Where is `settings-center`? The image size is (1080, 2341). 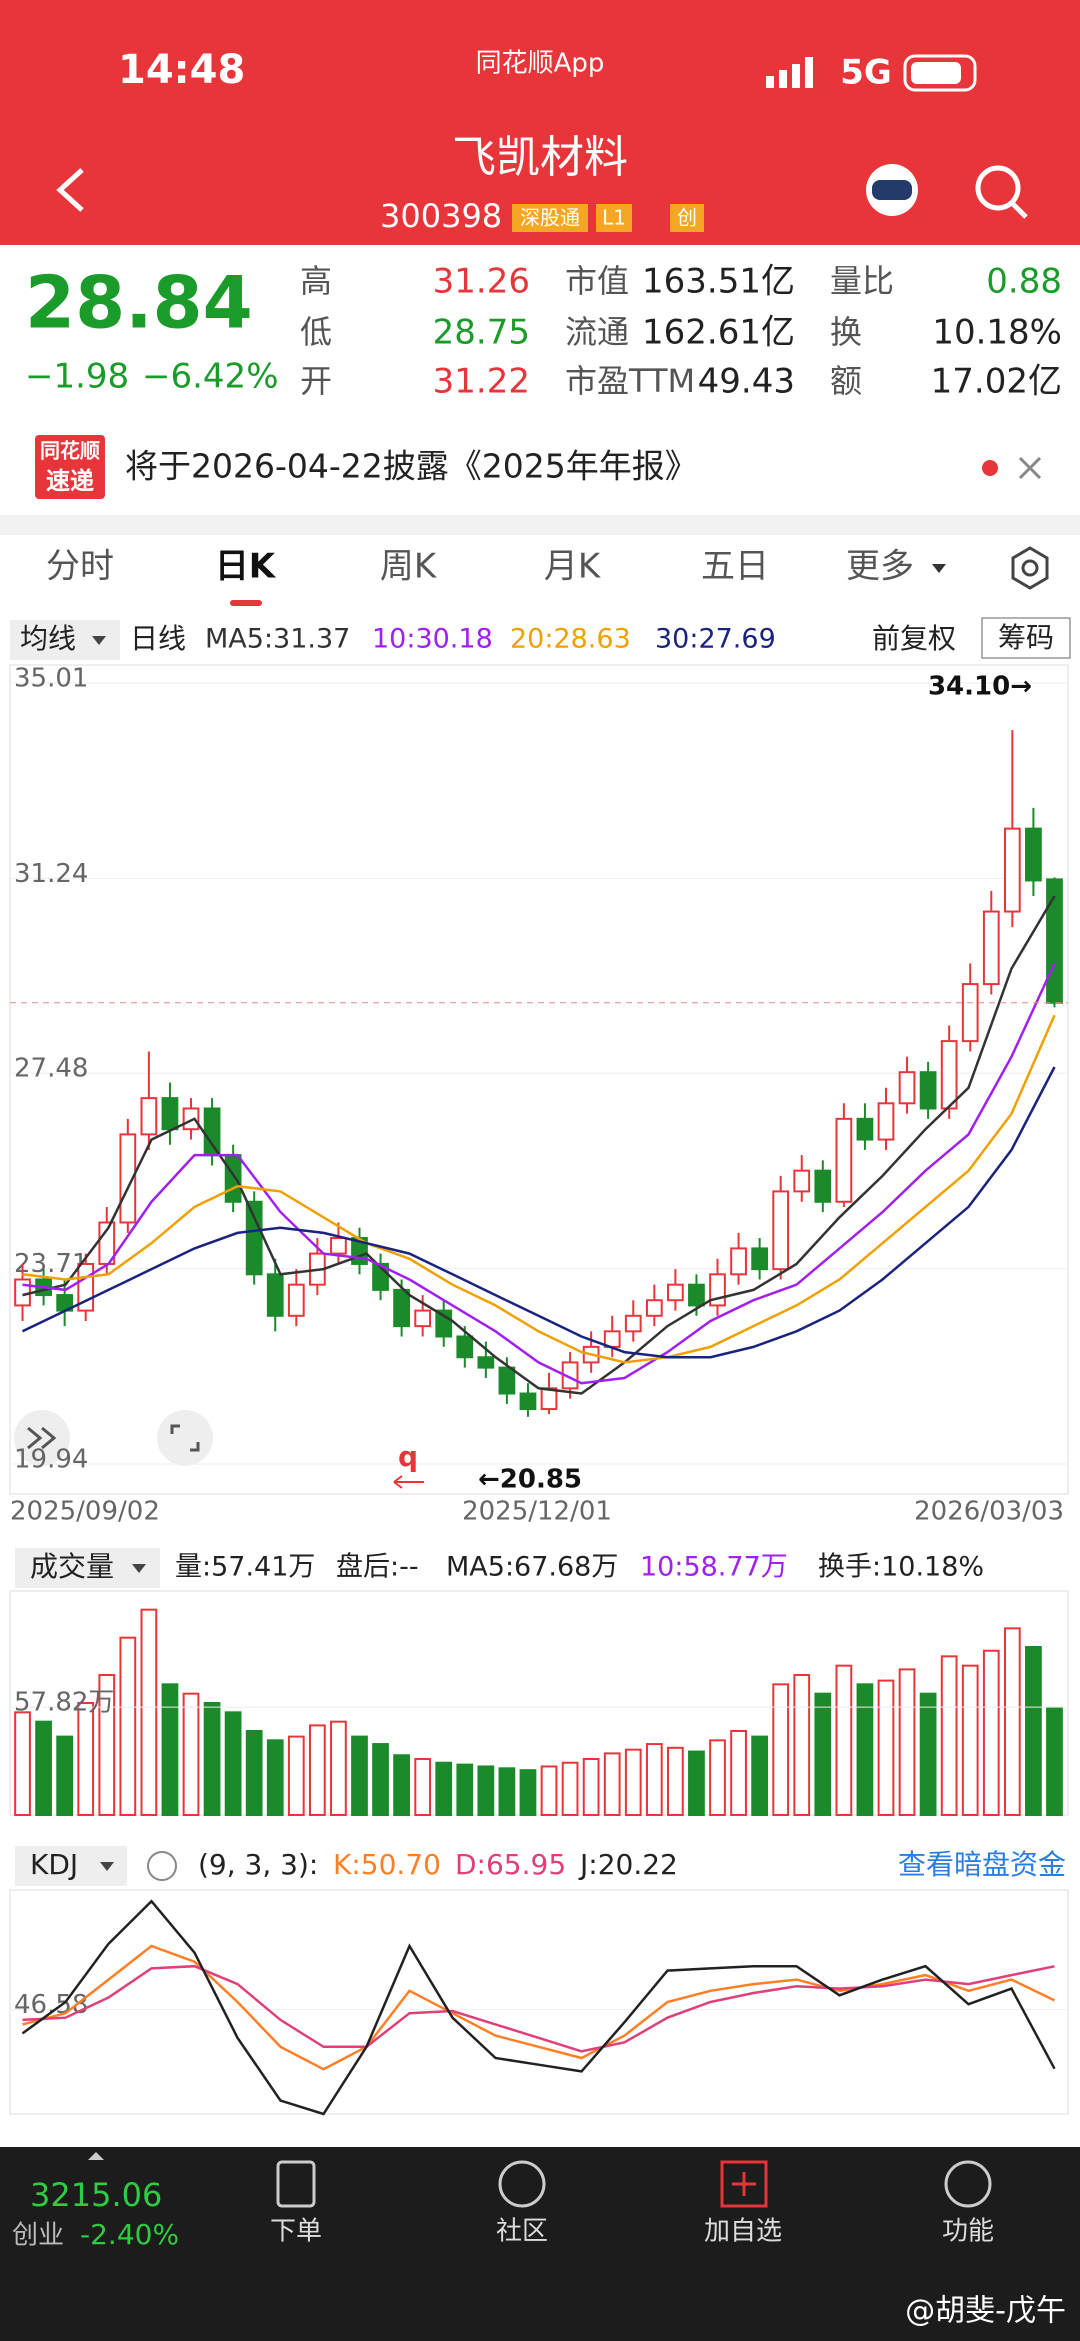
settings-center is located at coordinates (1030, 568).